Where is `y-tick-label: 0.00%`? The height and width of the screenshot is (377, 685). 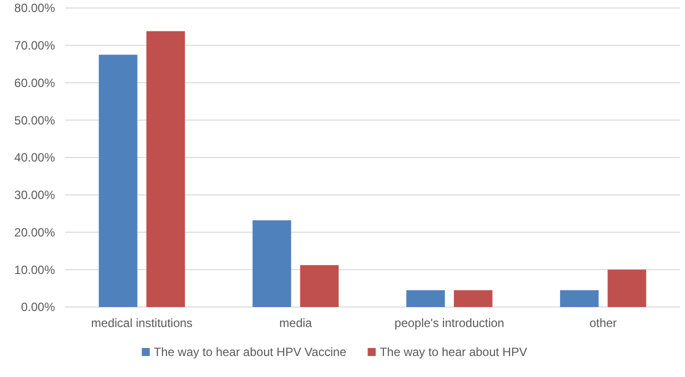
y-tick-label: 0.00% is located at coordinates (38, 307).